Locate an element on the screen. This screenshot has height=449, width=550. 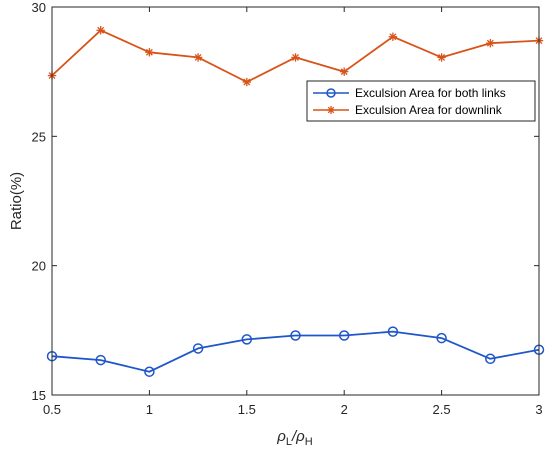
y-tick-label: 15 is located at coordinates (39, 395).